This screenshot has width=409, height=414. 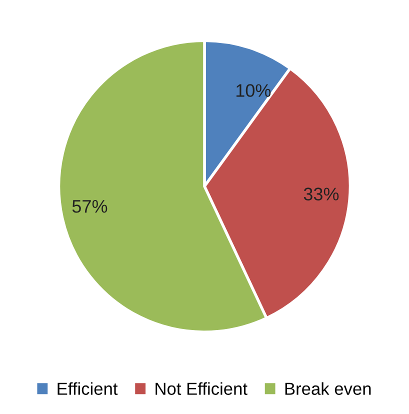 What do you see at coordinates (90, 206) in the screenshot?
I see `data-label: 57%` at bounding box center [90, 206].